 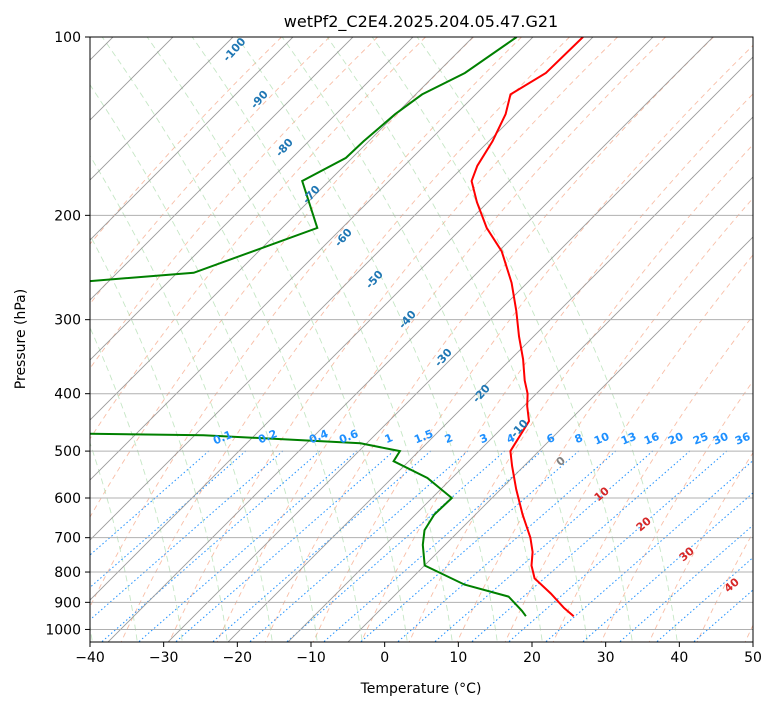 What do you see at coordinates (601, 439) in the screenshot?
I see `mixing-ratio-label: 10` at bounding box center [601, 439].